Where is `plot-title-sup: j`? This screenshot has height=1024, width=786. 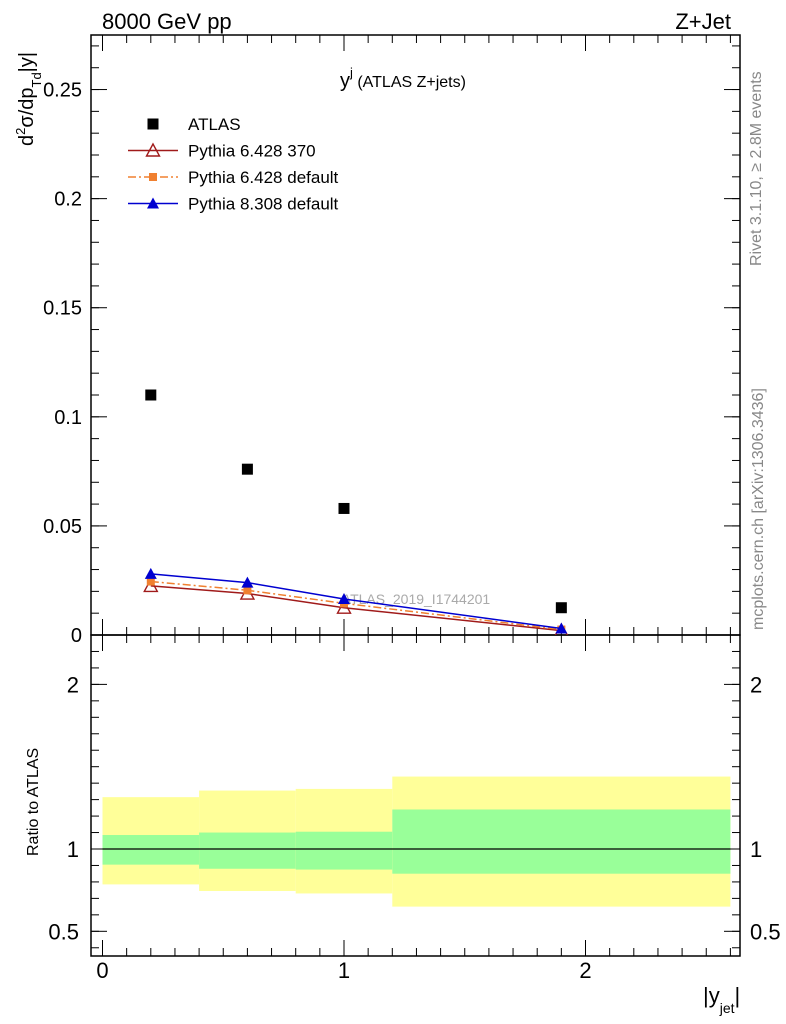
plot-title-sup: j is located at coordinates (351, 72).